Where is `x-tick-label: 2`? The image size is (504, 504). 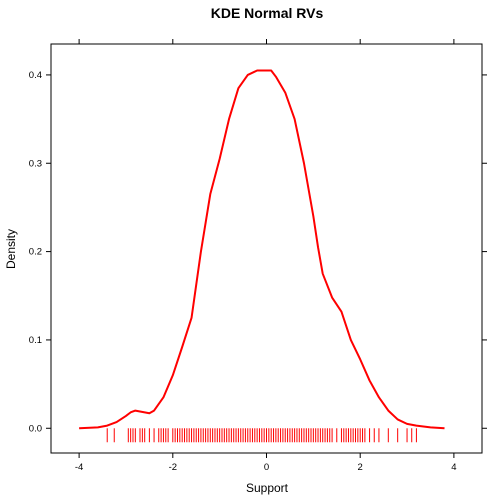 x-tick-label: 2 is located at coordinates (360, 467).